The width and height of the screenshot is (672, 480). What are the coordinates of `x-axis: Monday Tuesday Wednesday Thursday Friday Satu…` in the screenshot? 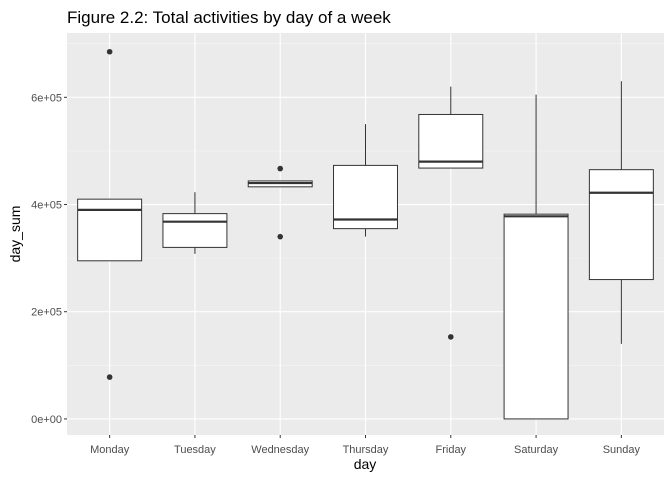 It's located at (365, 445).